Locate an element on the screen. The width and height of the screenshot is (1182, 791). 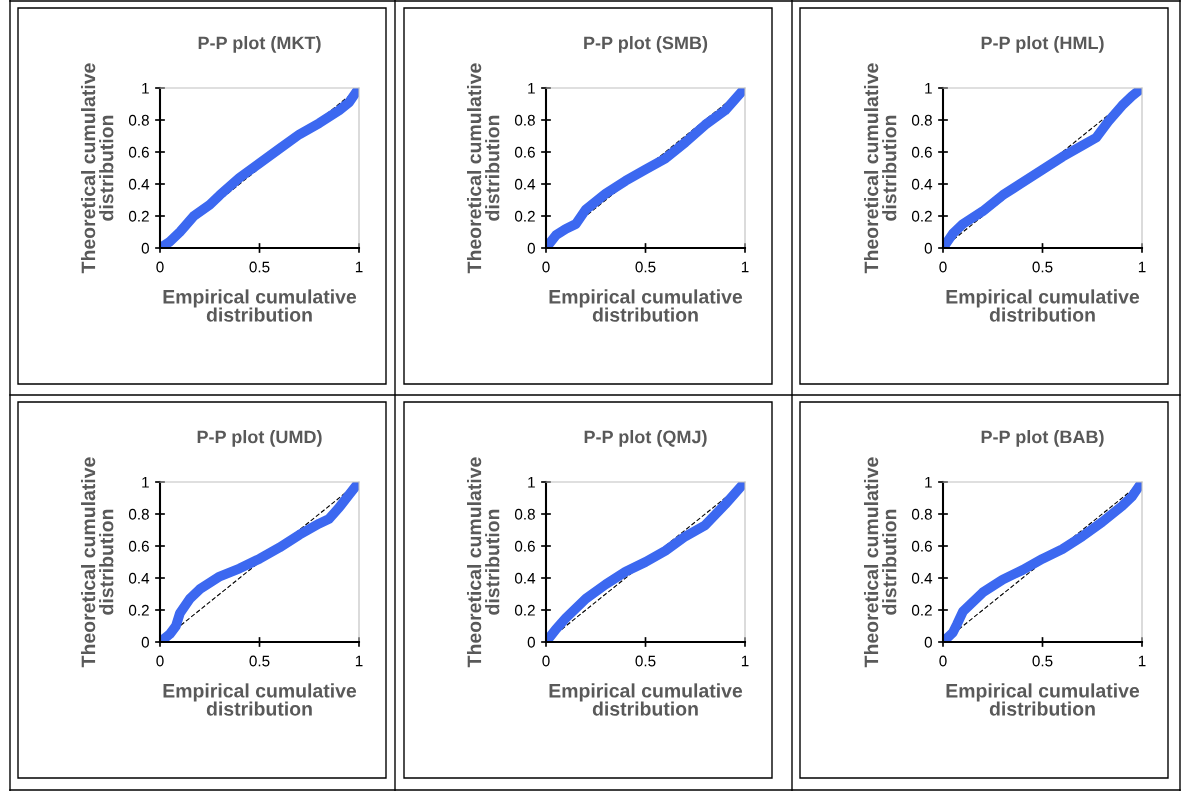
chart-title: P-P plot (SMB) is located at coordinates (646, 44).